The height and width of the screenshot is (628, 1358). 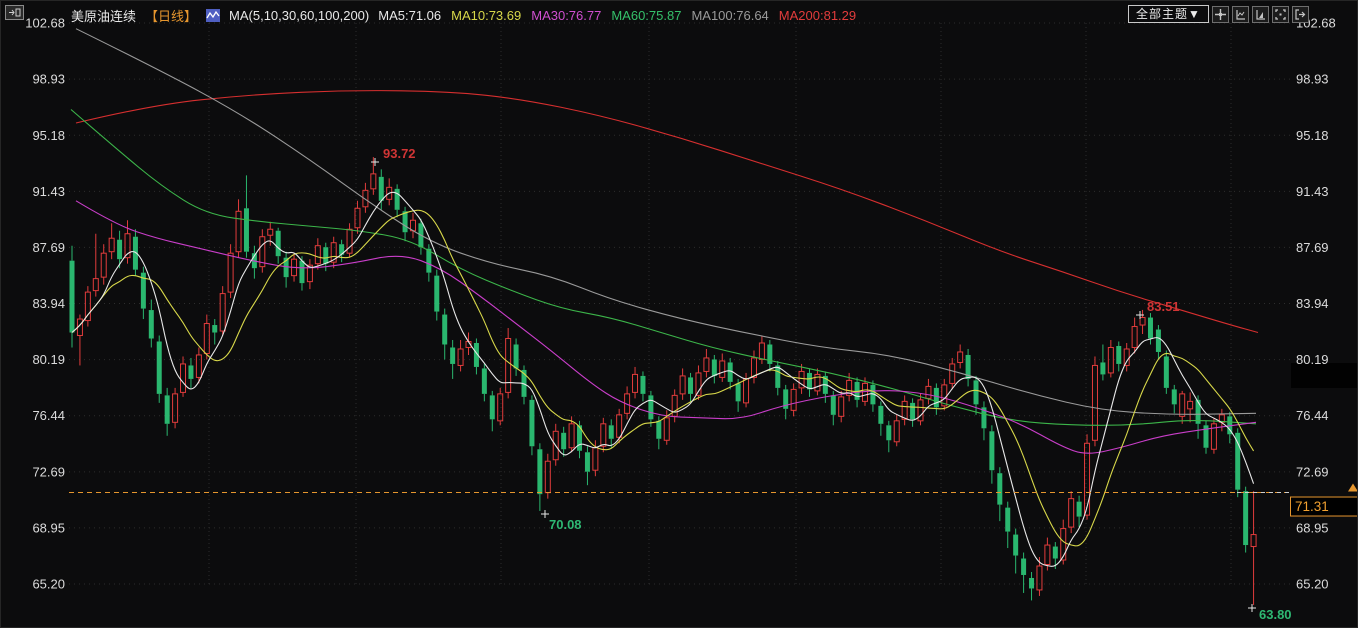 I want to click on extreme-price-label: 63.80, so click(x=1275, y=614).